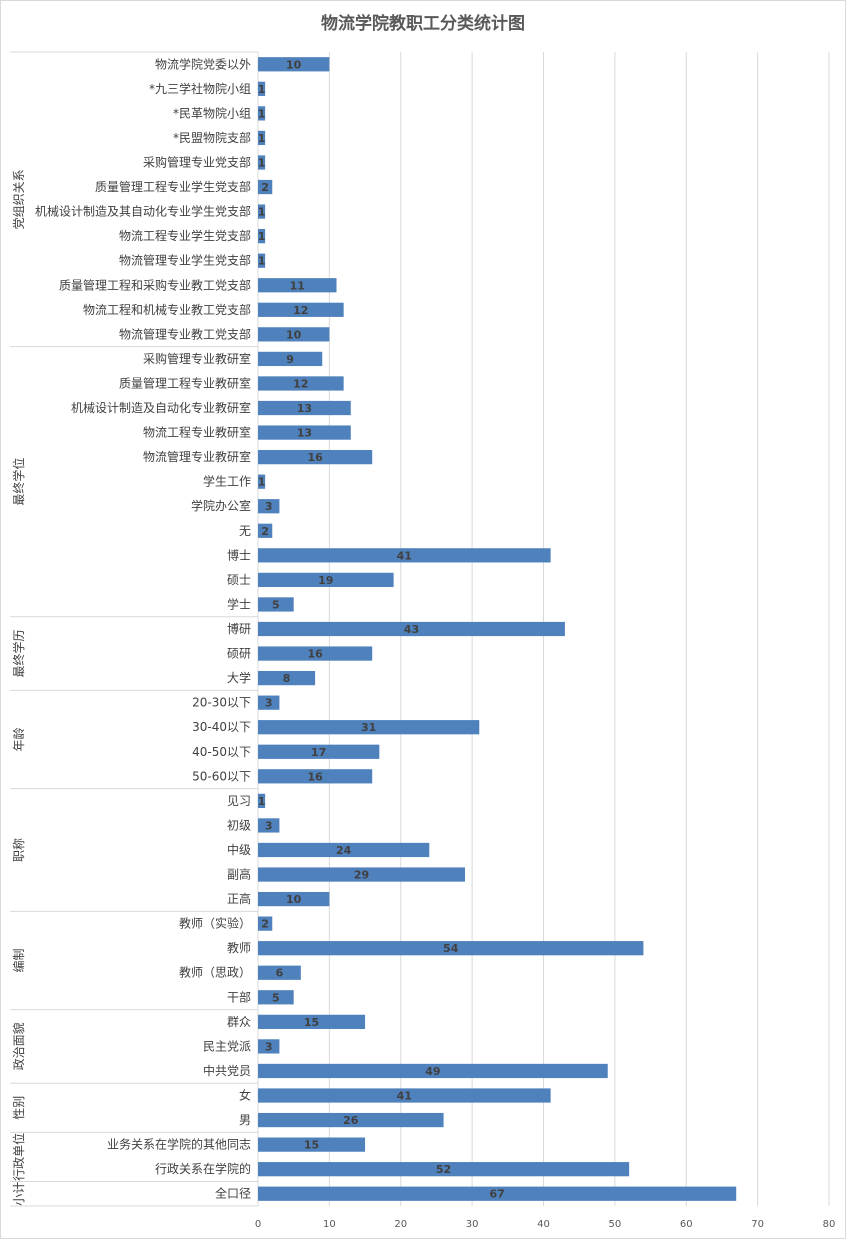  What do you see at coordinates (227, 1045) in the screenshot?
I see `category-label: 民主党派` at bounding box center [227, 1045].